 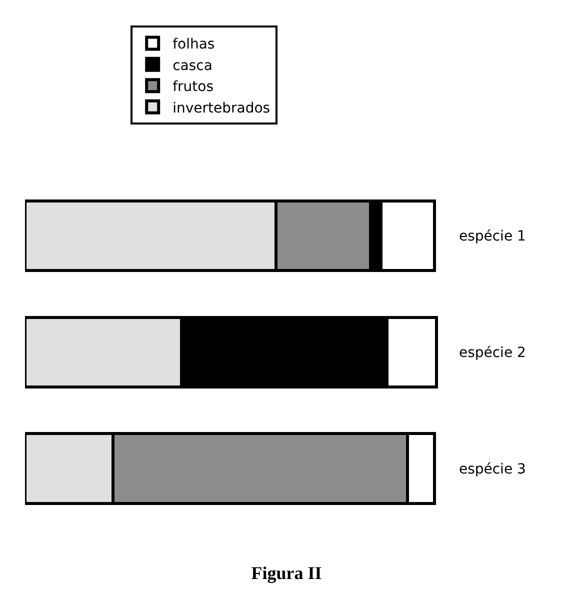 I want to click on legend-label: frutos, so click(x=193, y=87).